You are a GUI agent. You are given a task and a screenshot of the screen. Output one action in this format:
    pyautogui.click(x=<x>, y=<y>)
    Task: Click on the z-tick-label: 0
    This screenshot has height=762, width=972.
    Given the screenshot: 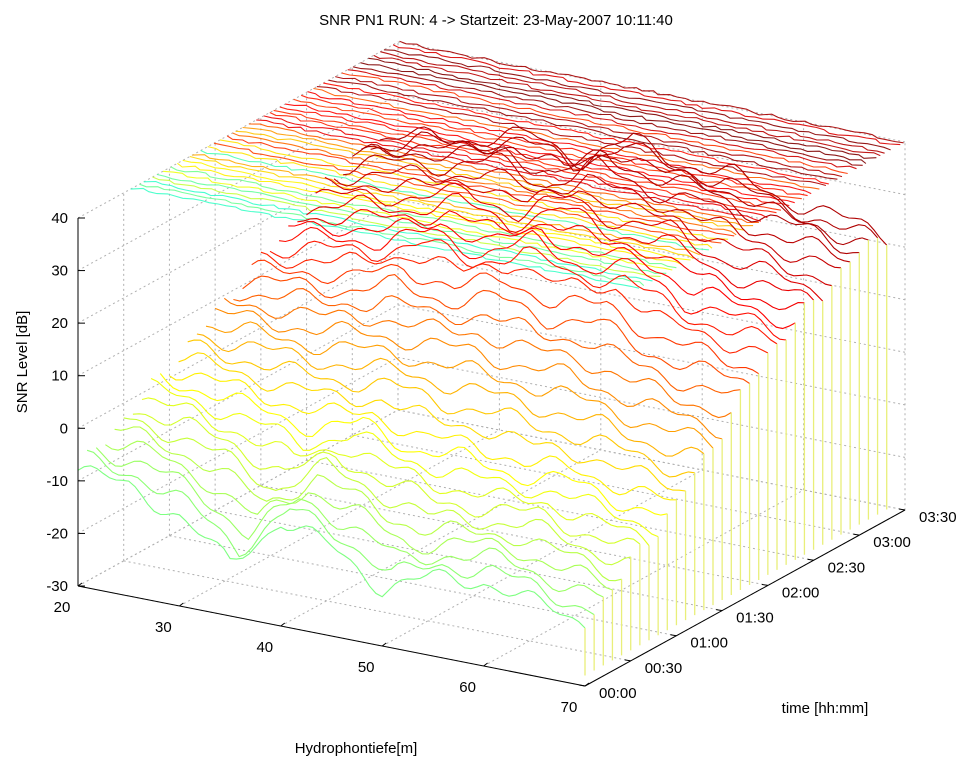 What is the action you would take?
    pyautogui.click(x=64, y=428)
    